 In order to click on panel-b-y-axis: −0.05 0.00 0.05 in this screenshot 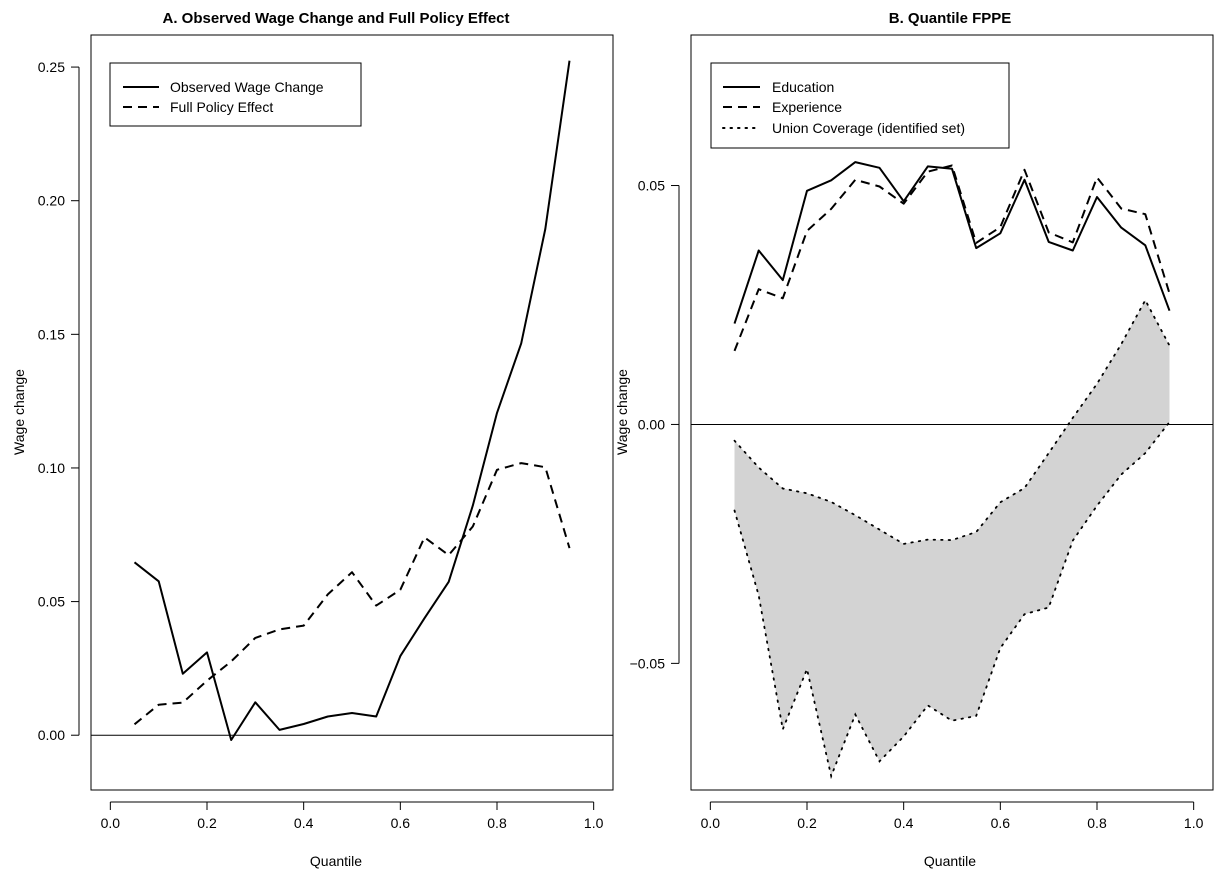, I will do `click(655, 424)`.